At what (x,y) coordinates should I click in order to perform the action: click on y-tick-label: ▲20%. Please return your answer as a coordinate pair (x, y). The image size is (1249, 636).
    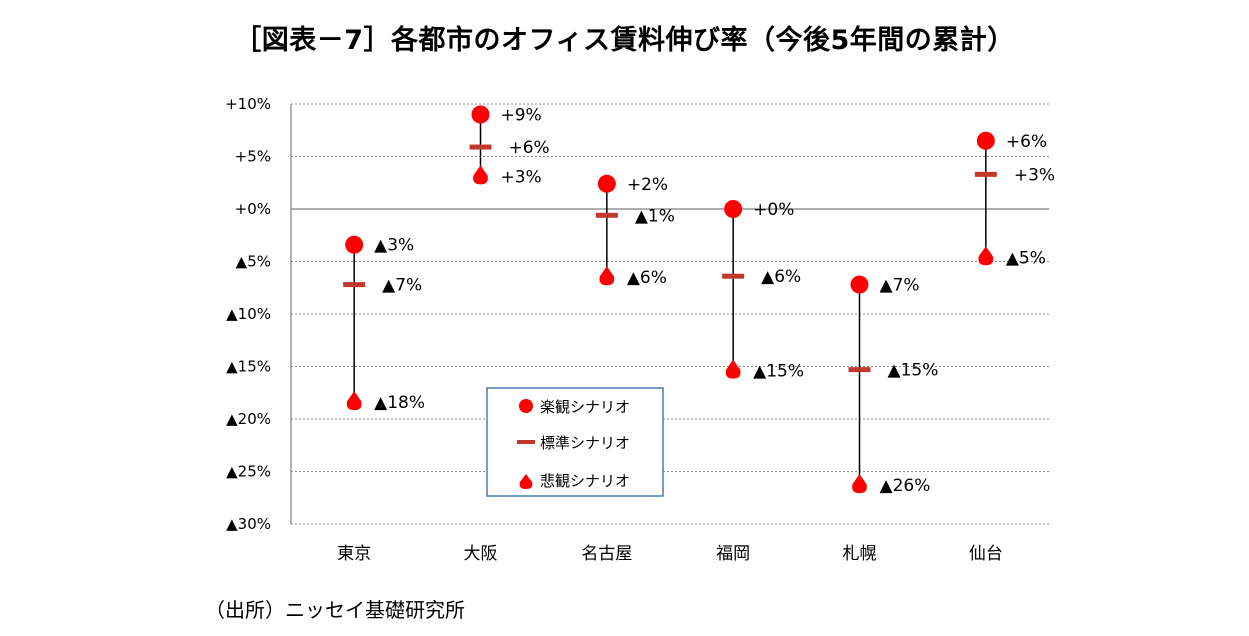
    Looking at the image, I should click on (248, 419).